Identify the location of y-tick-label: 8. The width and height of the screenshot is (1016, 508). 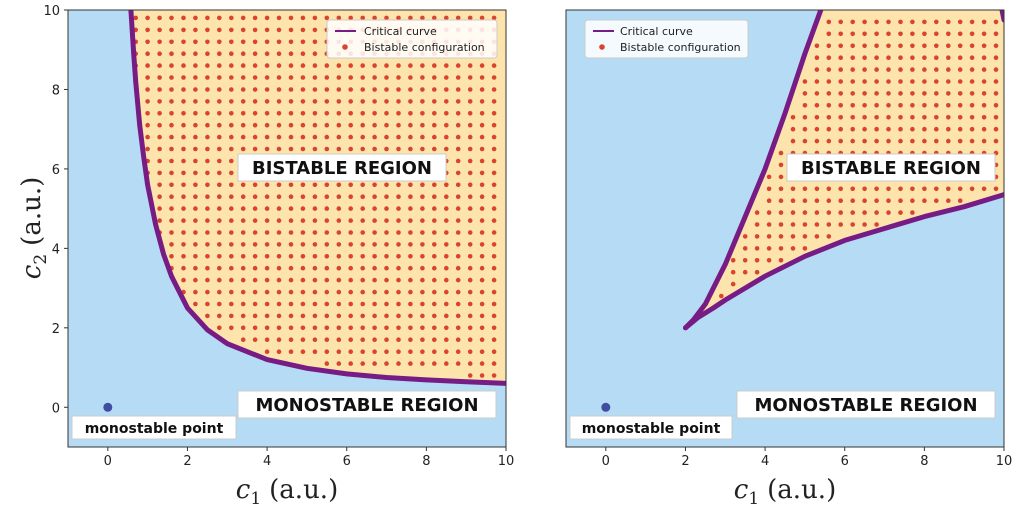
(56, 90).